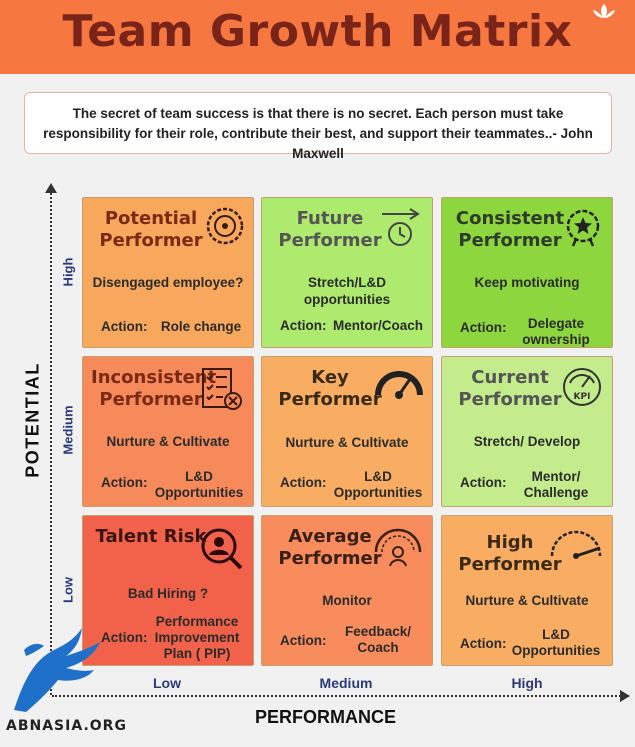 The width and height of the screenshot is (635, 747). Describe the element at coordinates (66, 726) in the screenshot. I see `brand-text: ABNASIA.ORG` at that location.